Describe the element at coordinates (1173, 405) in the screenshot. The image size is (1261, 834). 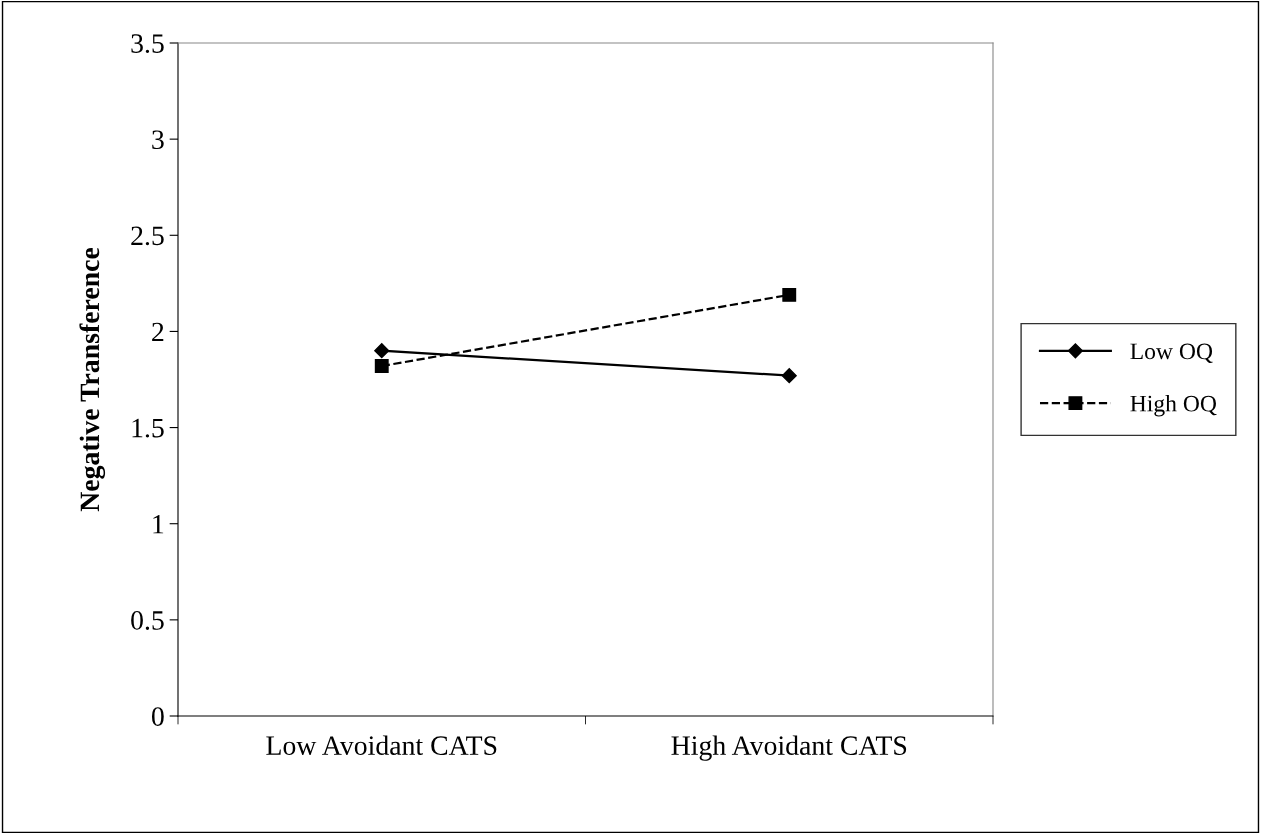
I see `legend-label: High OQ` at that location.